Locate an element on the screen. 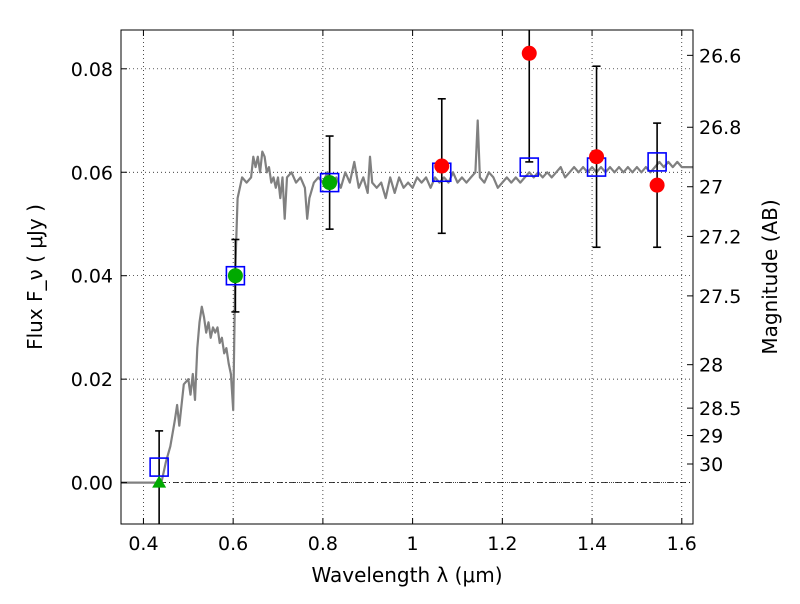  right-tick-label: 28.5 is located at coordinates (720, 409).